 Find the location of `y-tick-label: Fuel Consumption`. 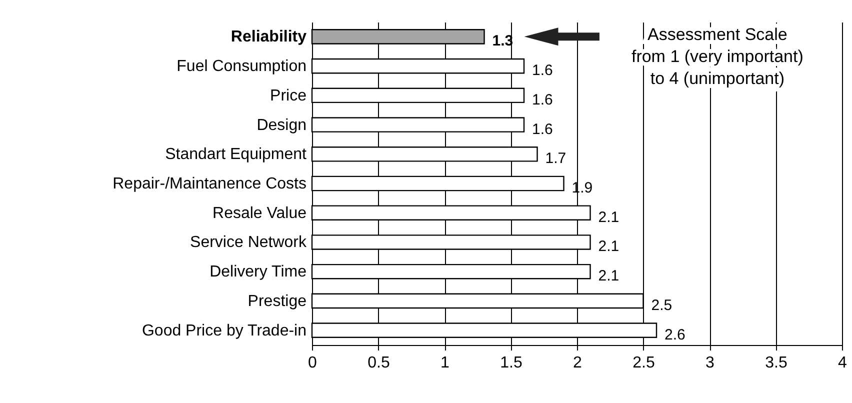

y-tick-label: Fuel Consumption is located at coordinates (241, 67).